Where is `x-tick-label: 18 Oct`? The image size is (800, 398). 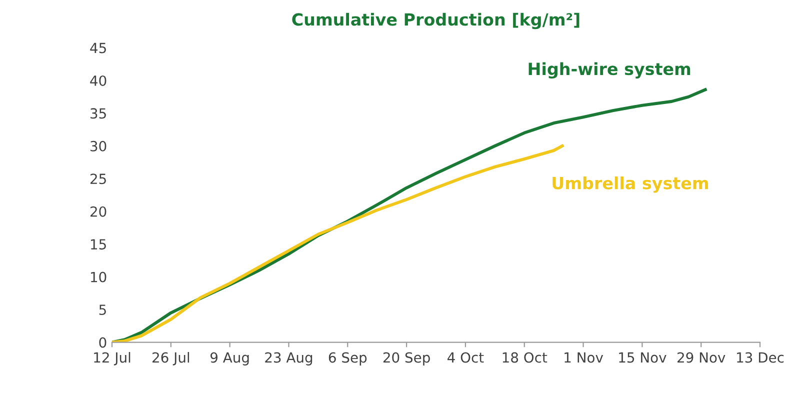 x-tick-label: 18 Oct is located at coordinates (525, 357).